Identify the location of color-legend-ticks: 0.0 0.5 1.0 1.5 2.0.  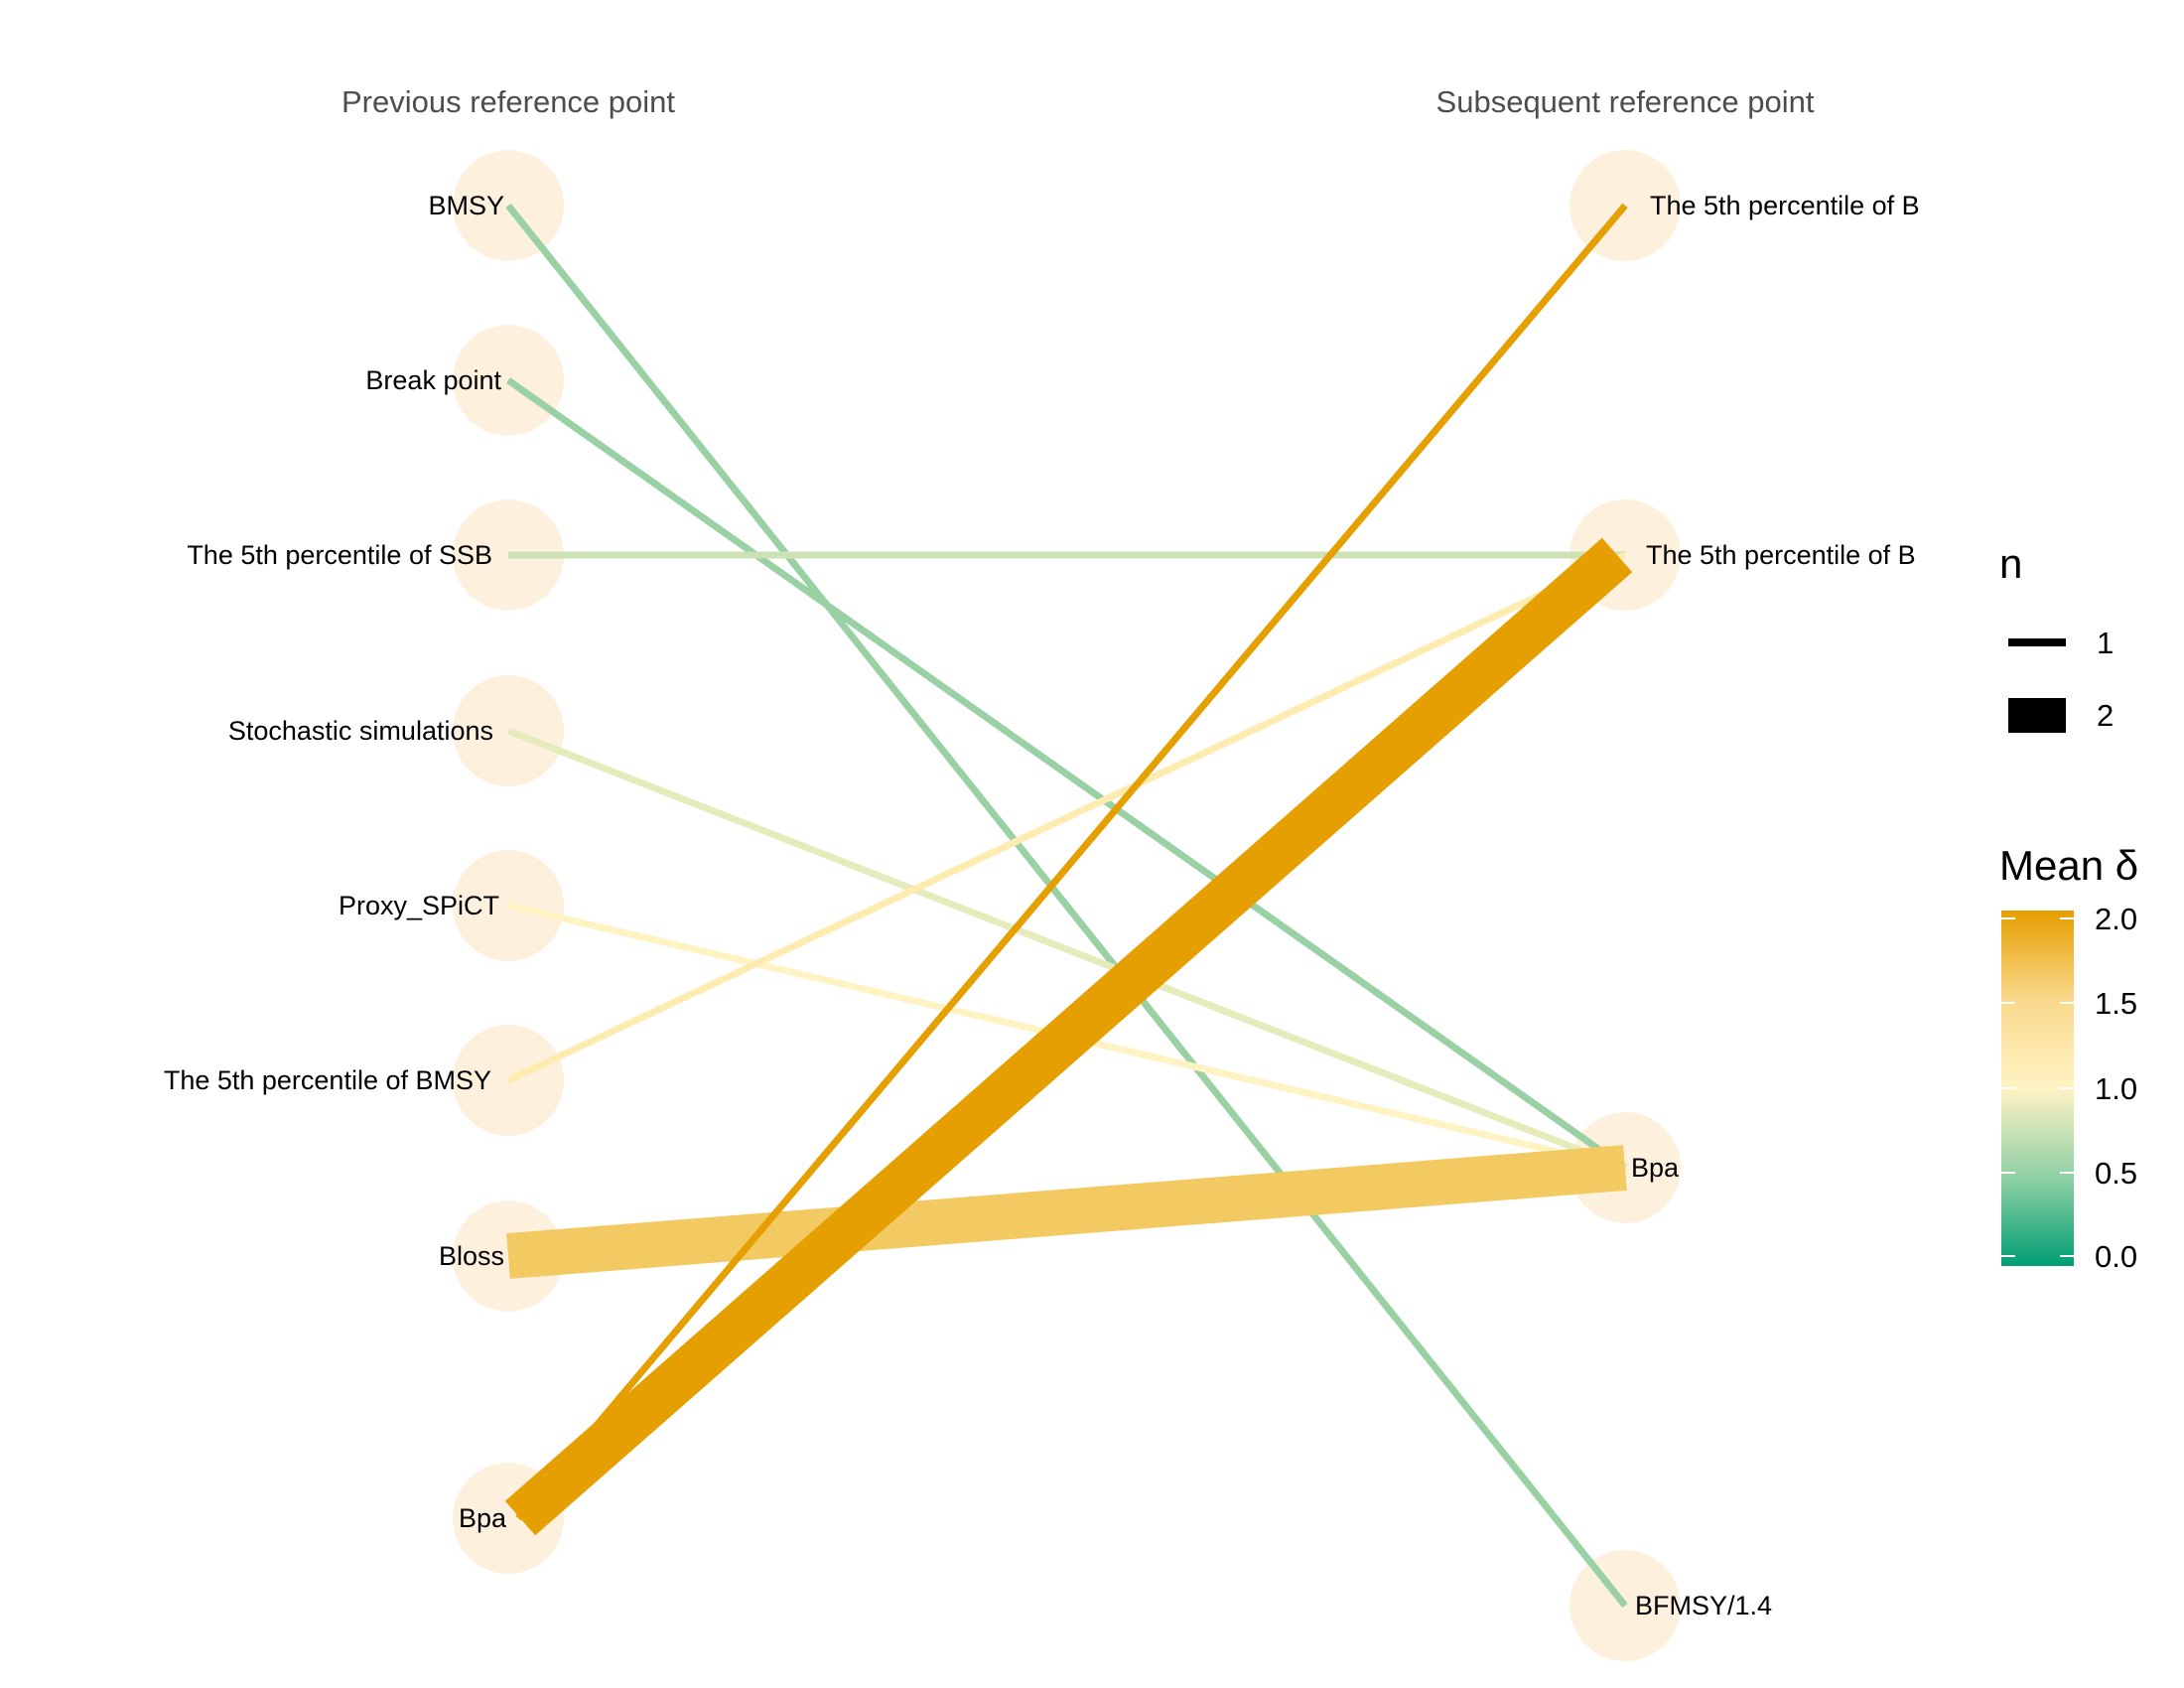
(2069, 1088).